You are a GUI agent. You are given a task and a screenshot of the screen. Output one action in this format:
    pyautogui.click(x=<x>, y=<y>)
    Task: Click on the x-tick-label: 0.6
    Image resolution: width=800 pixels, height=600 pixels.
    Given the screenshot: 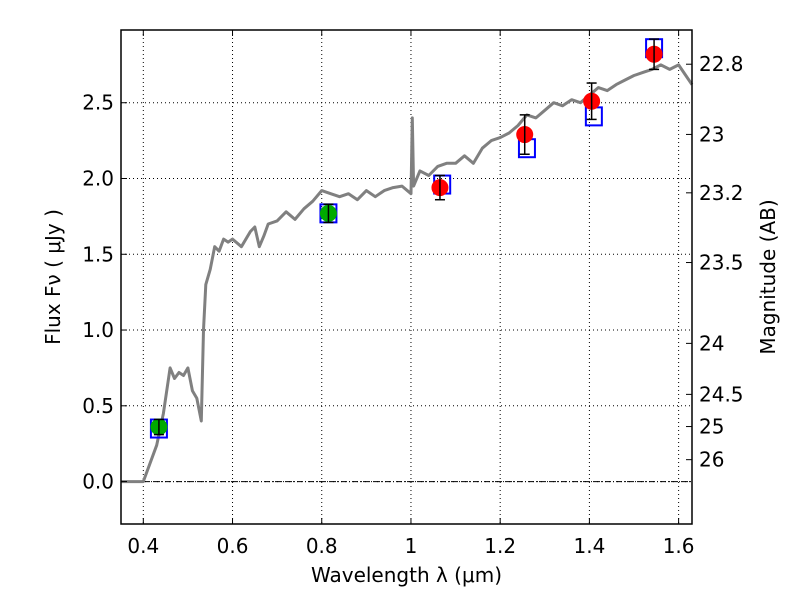 What is the action you would take?
    pyautogui.click(x=233, y=546)
    